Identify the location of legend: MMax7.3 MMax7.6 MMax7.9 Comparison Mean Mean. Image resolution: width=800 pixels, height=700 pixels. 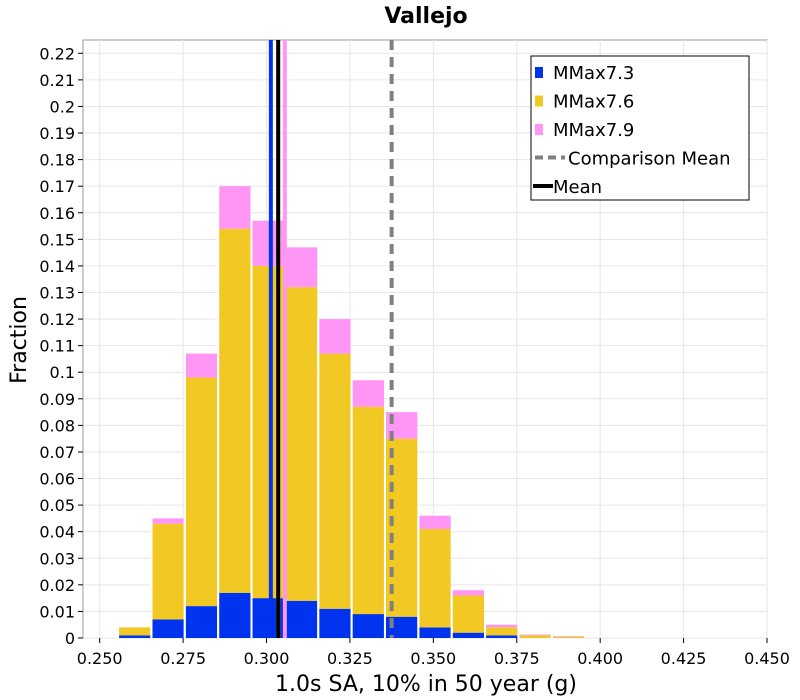
(640, 128).